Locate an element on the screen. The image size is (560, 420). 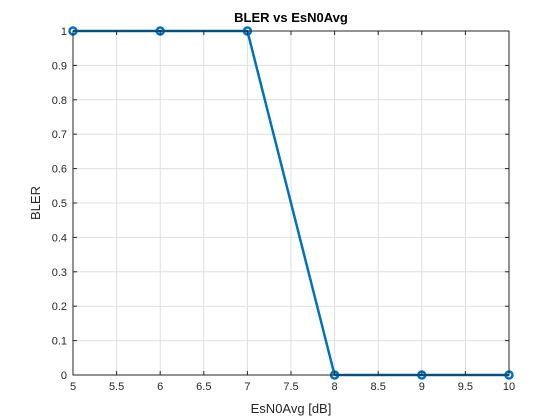
x-tick-label: 6 is located at coordinates (160, 387).